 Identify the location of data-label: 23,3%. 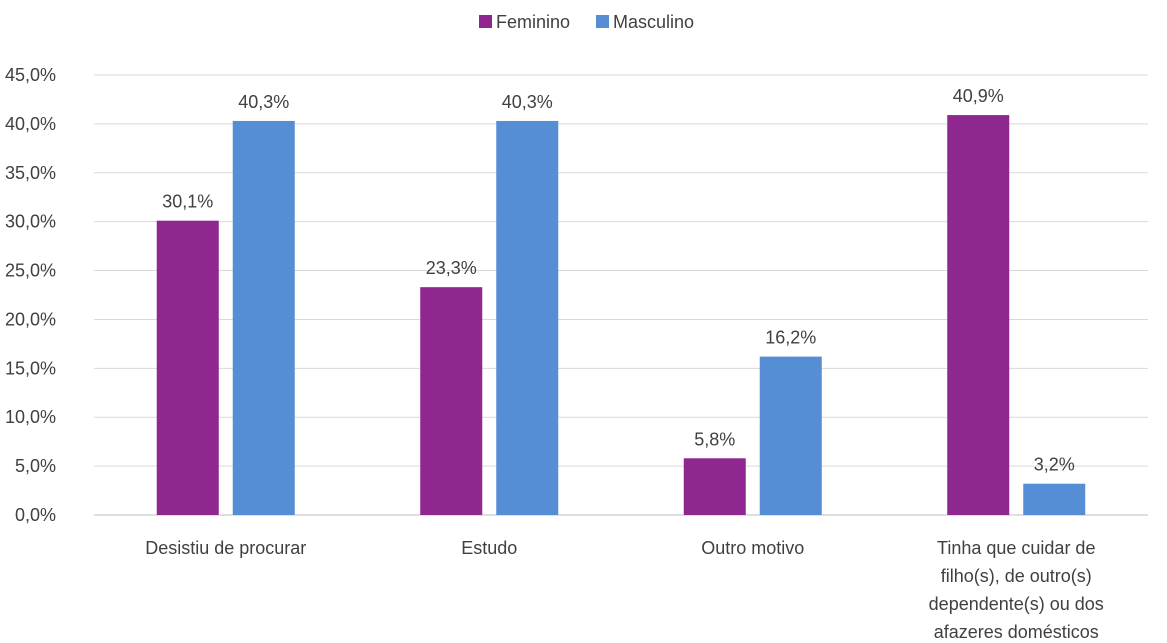
(451, 268).